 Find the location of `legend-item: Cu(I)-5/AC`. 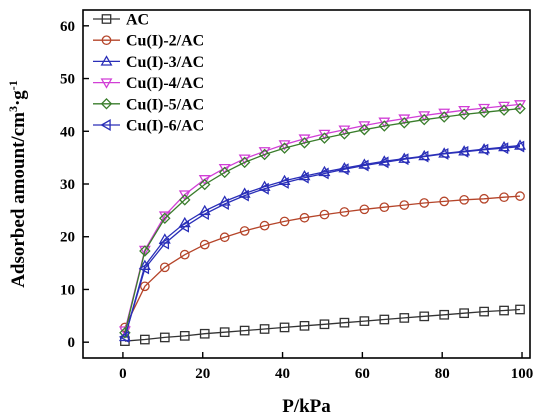

legend-item: Cu(I)-5/AC is located at coordinates (148, 104).